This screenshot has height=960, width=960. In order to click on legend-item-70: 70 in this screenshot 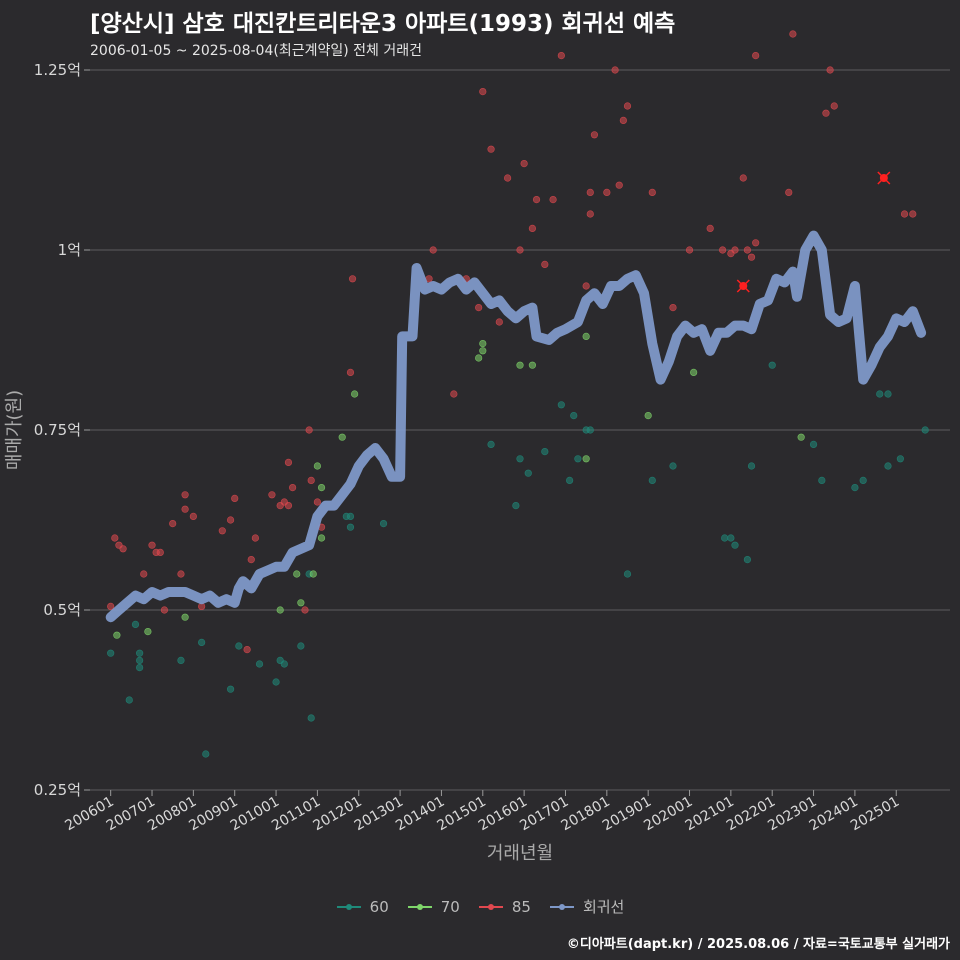, I will do `click(433, 907)`.